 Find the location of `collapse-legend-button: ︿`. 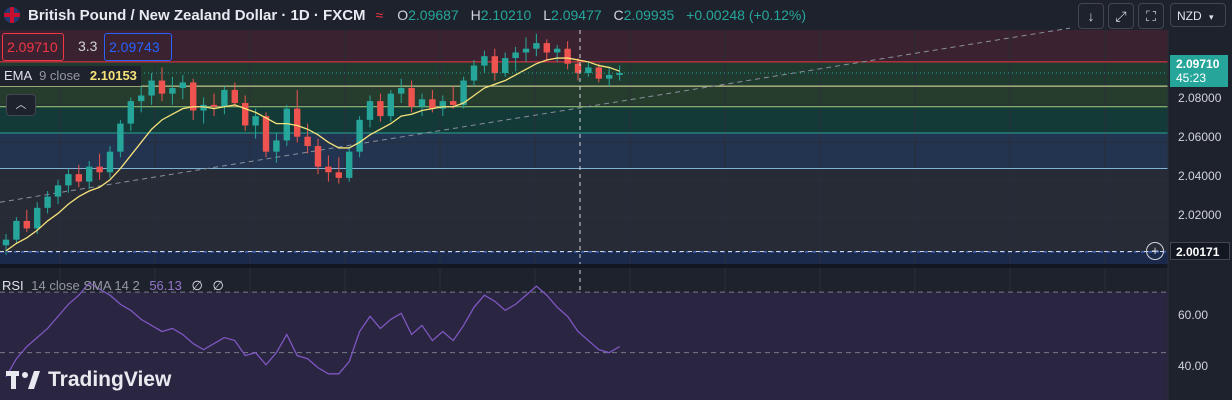

collapse-legend-button: ︿ is located at coordinates (21, 105).